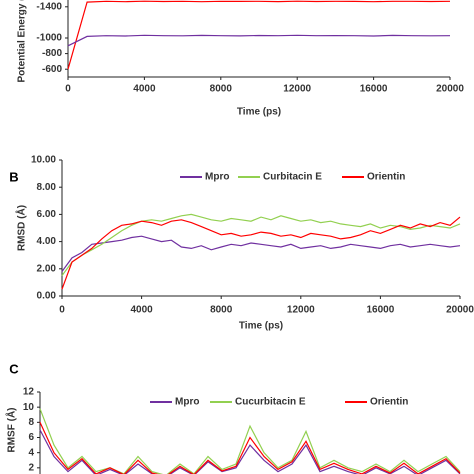 The width and height of the screenshot is (474, 474). What do you see at coordinates (52, 69) in the screenshot?
I see `y-tick-label: -600` at bounding box center [52, 69].